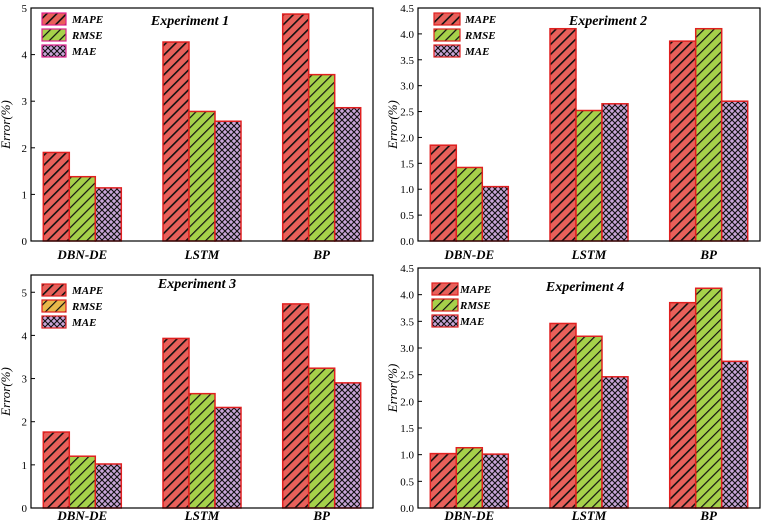 The width and height of the screenshot is (765, 525). I want to click on y-tick-label: 3.5, so click(407, 61).